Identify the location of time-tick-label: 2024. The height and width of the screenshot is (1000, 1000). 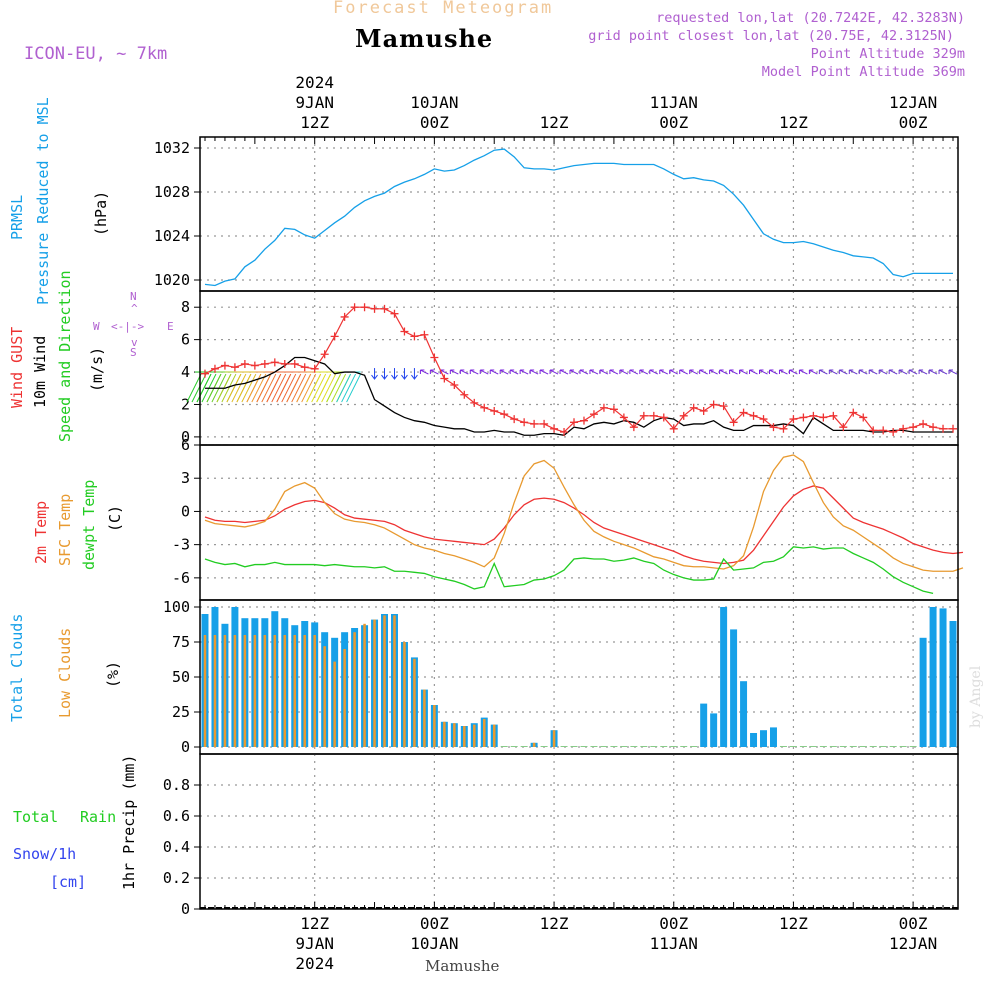
(314, 82).